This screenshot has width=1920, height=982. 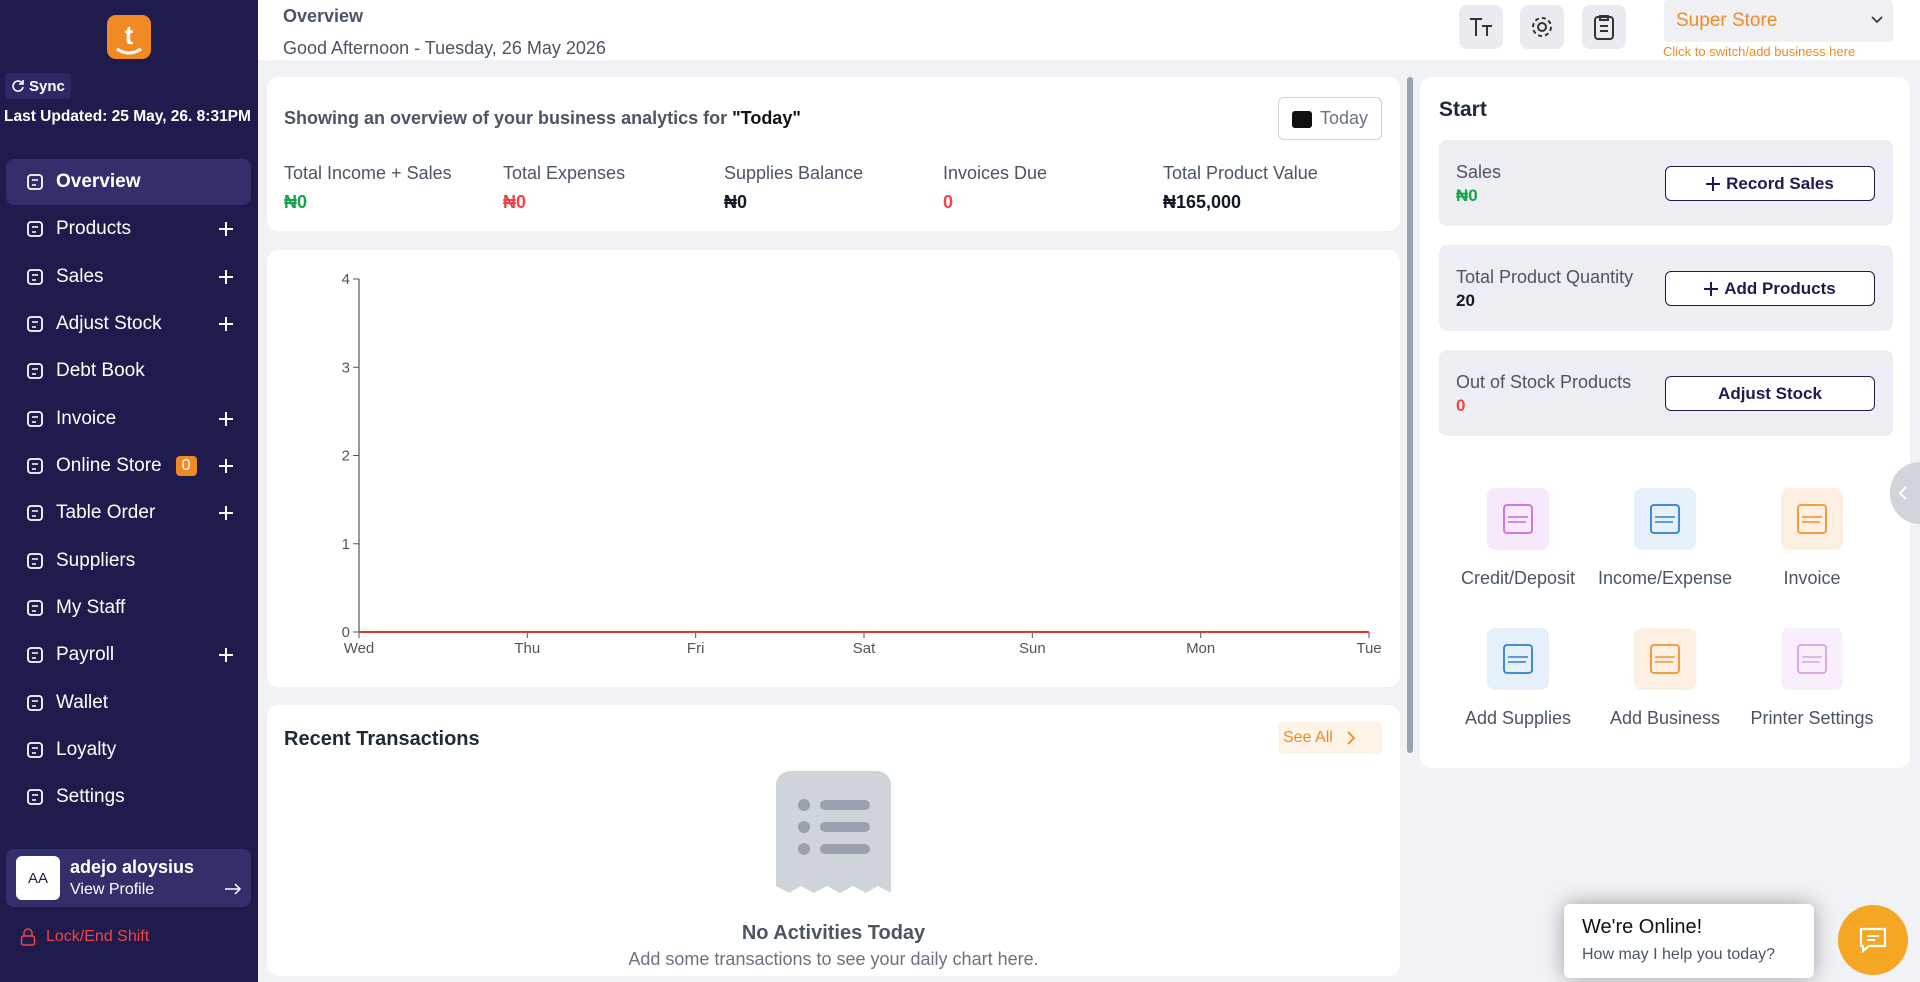 I want to click on shortcut: Add Business, so click(x=1665, y=688).